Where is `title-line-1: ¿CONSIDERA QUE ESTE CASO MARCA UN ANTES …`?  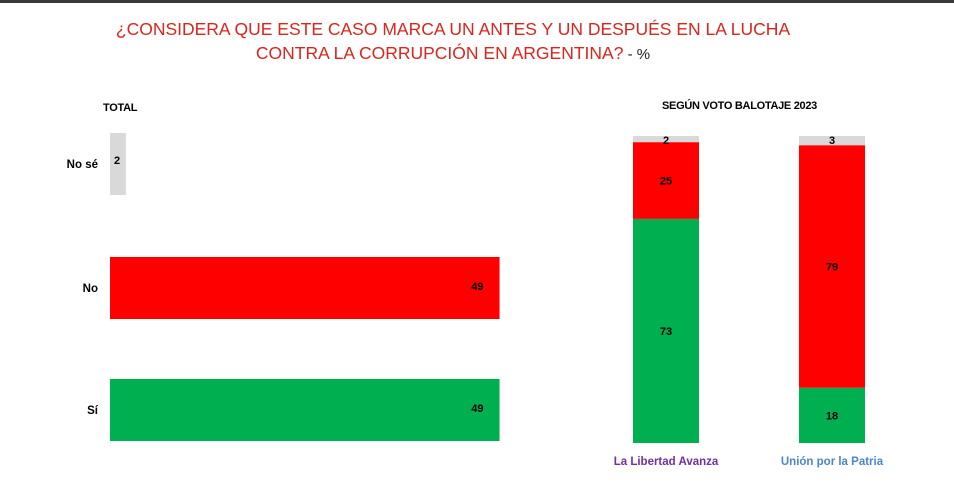
title-line-1: ¿CONSIDERA QUE ESTE CASO MARCA UN ANTES … is located at coordinates (453, 29).